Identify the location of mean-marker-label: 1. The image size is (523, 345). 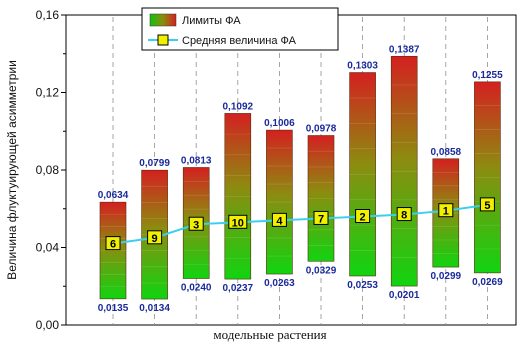
(446, 212).